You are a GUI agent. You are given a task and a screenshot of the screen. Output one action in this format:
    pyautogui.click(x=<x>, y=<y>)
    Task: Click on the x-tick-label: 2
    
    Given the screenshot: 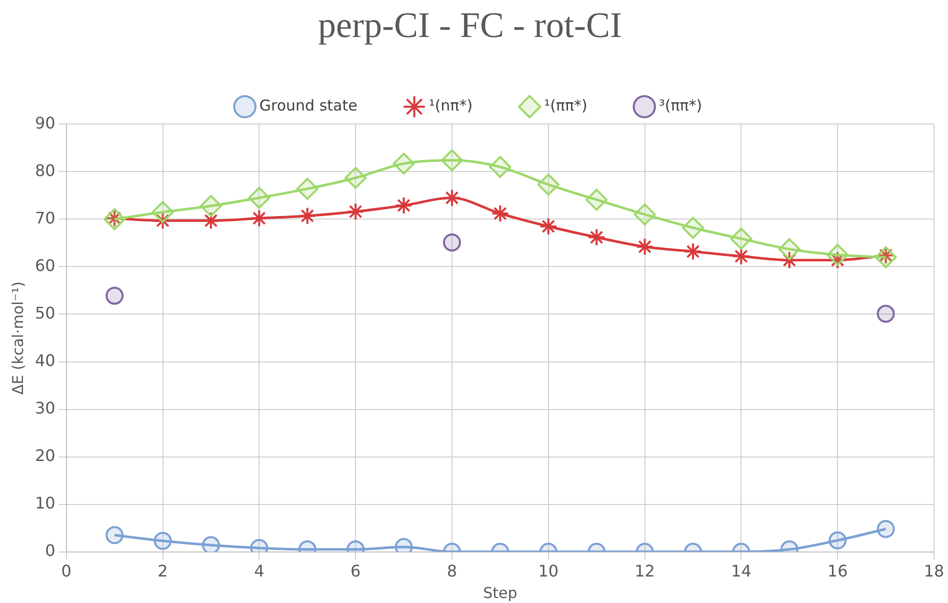 What is the action you would take?
    pyautogui.click(x=163, y=571)
    